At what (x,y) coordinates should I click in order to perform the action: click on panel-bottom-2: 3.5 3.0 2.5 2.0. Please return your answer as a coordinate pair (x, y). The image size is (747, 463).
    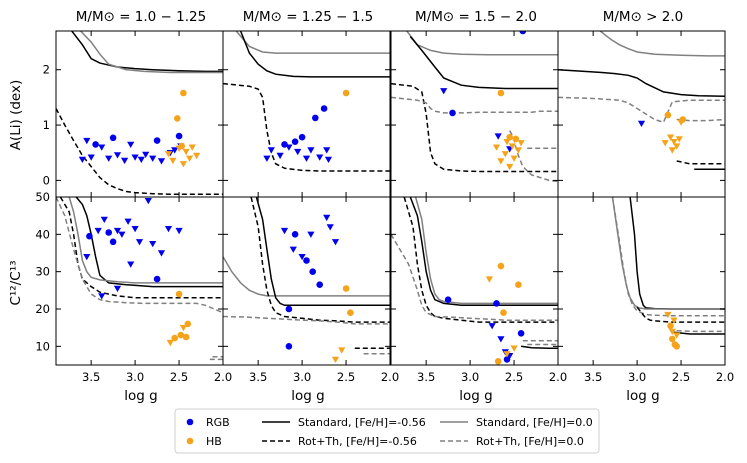
    Looking at the image, I should click on (310, 290).